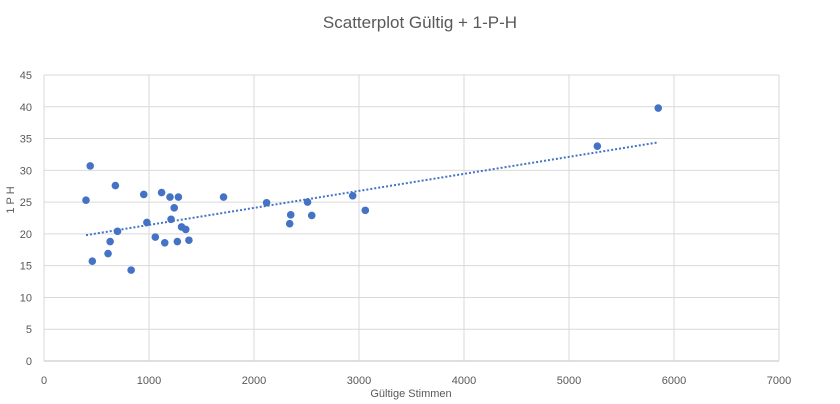  Describe the element at coordinates (26, 235) in the screenshot. I see `y-tick-label: 20` at that location.